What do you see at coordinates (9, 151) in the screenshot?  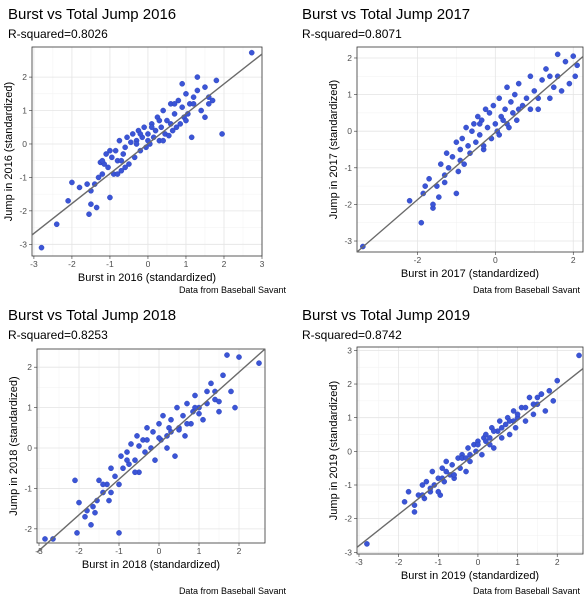 I see `y-axis-title: Jump in 2016 (standardized)` at bounding box center [9, 151].